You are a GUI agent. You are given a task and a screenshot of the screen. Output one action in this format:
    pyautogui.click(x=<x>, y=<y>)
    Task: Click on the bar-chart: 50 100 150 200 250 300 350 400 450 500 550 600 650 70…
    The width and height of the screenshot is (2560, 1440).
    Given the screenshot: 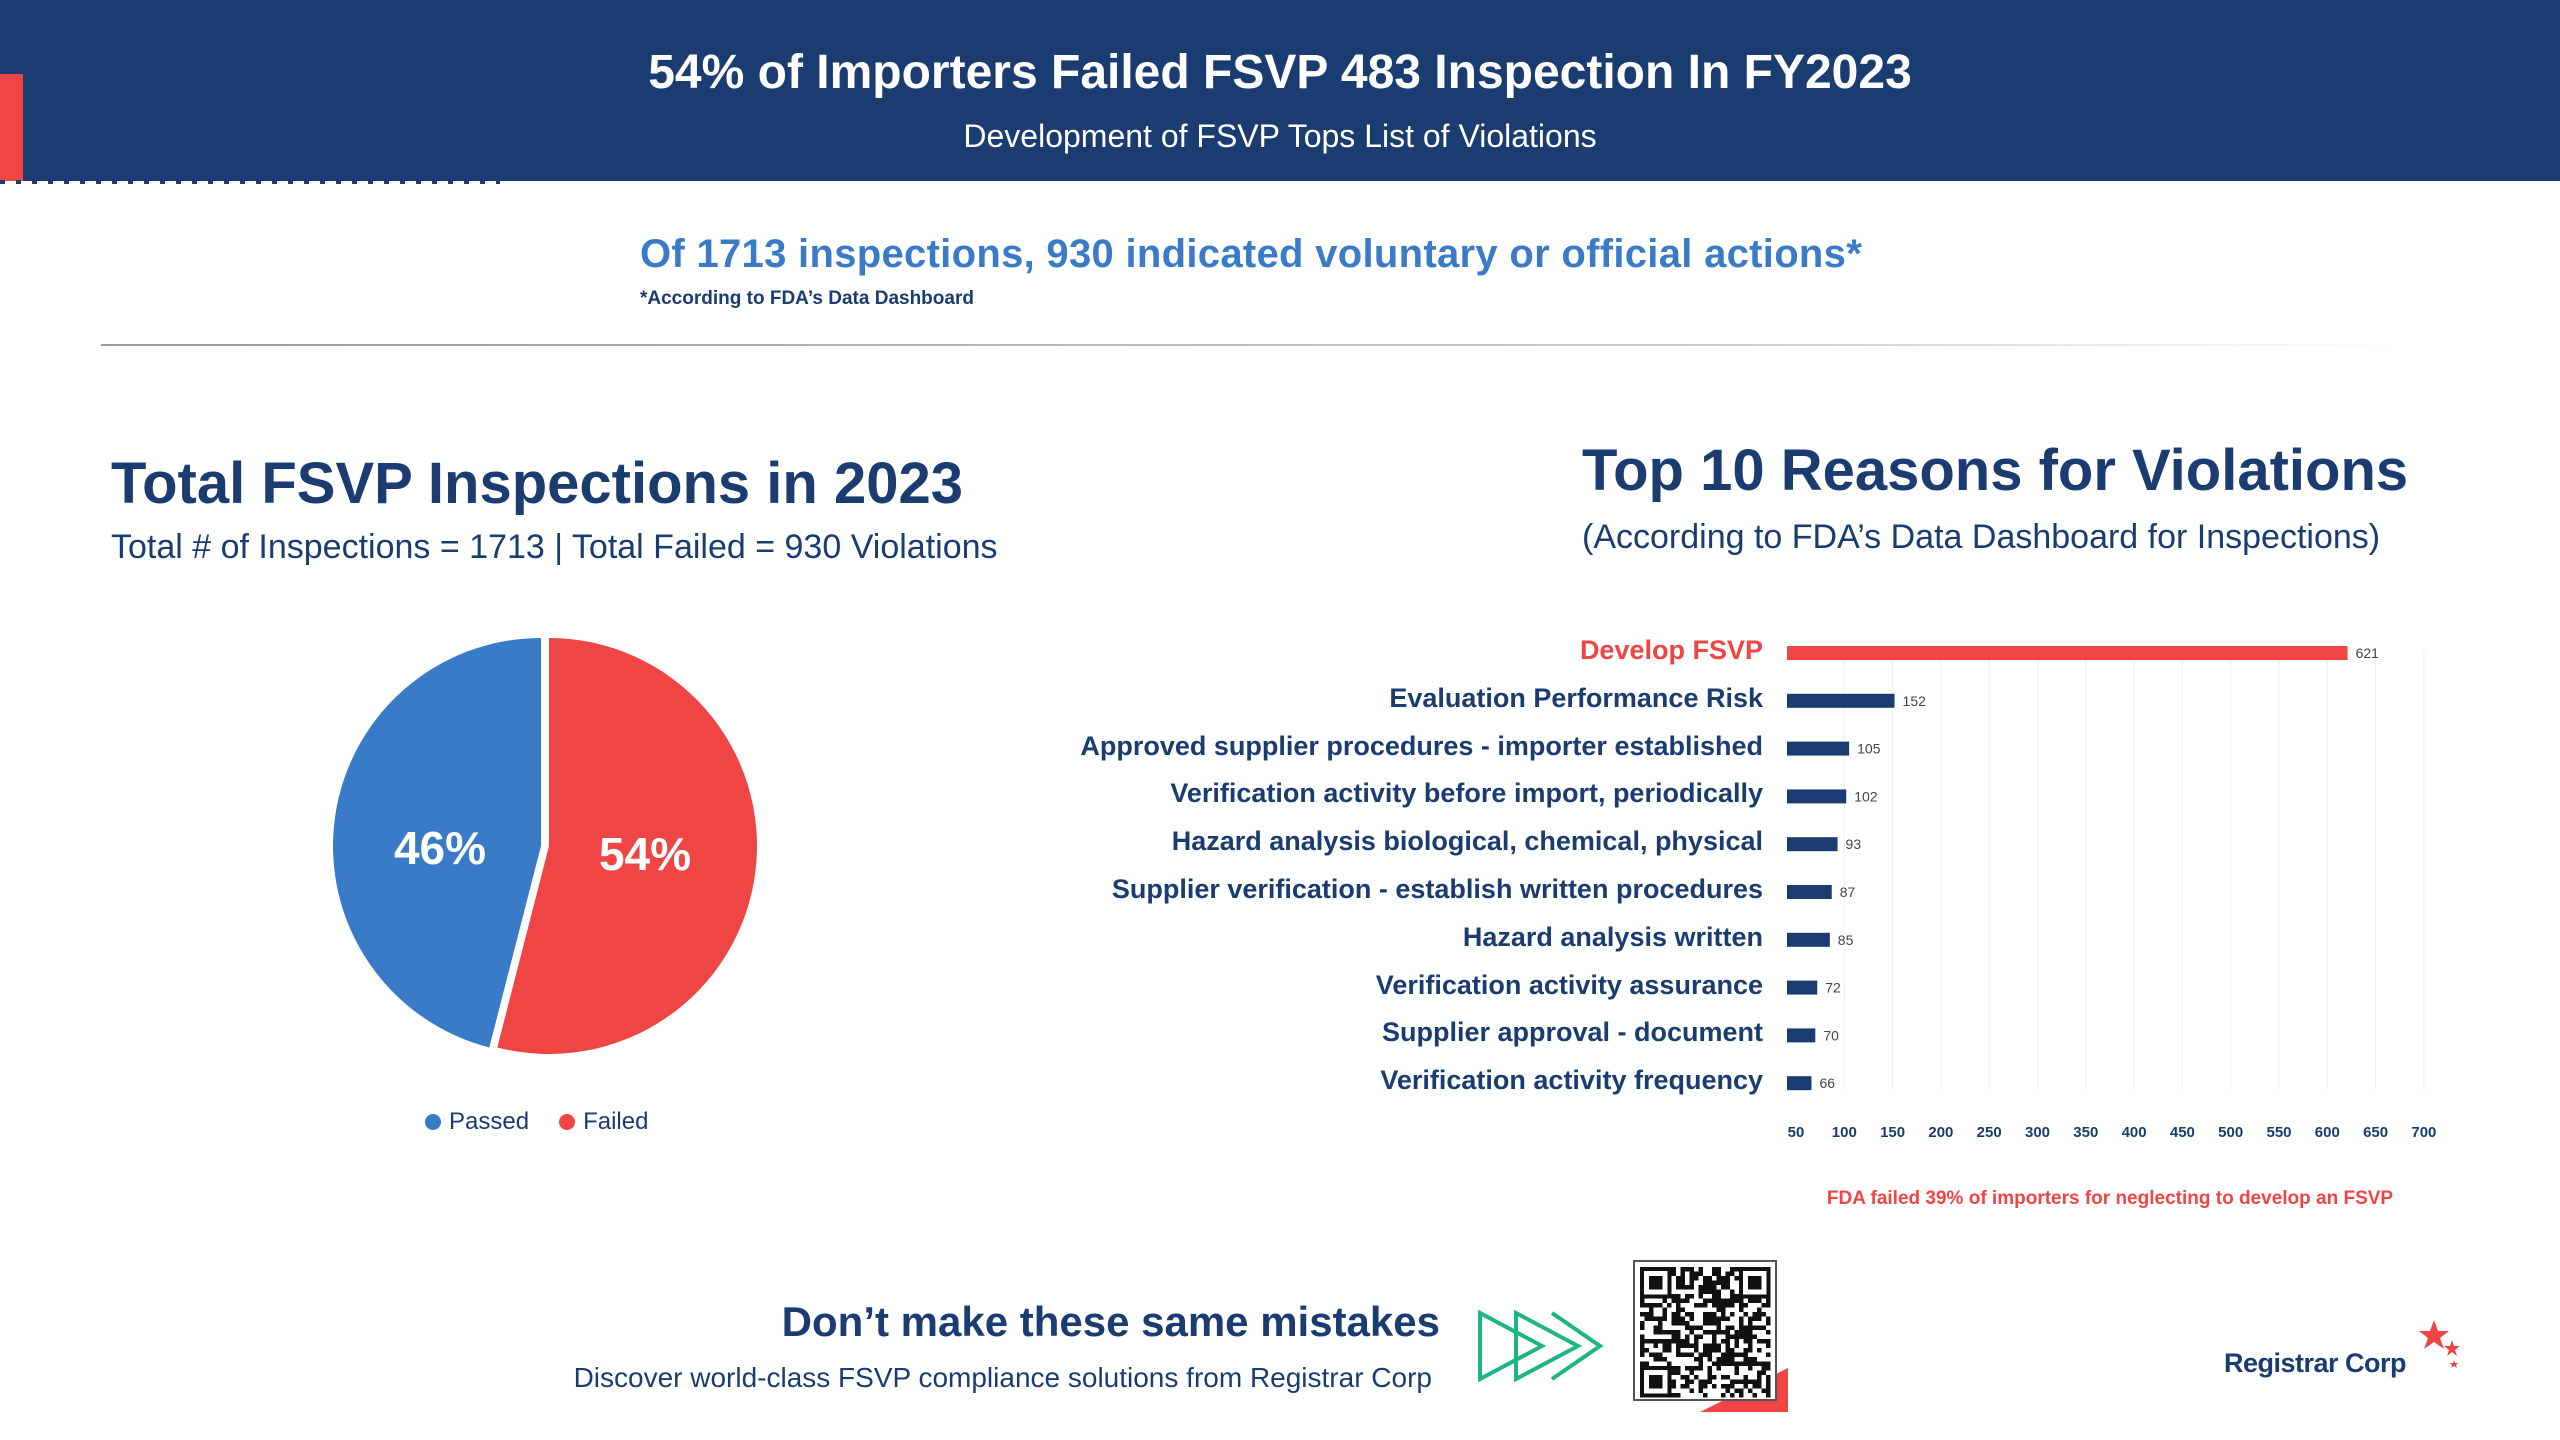 What is the action you would take?
    pyautogui.click(x=2111, y=892)
    